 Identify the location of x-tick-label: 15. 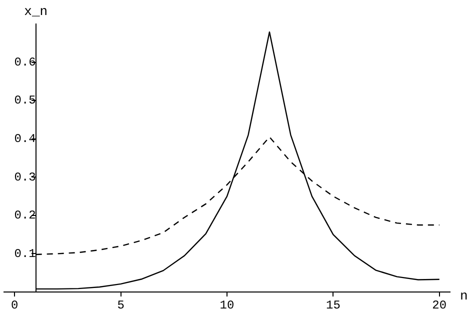
(333, 304).